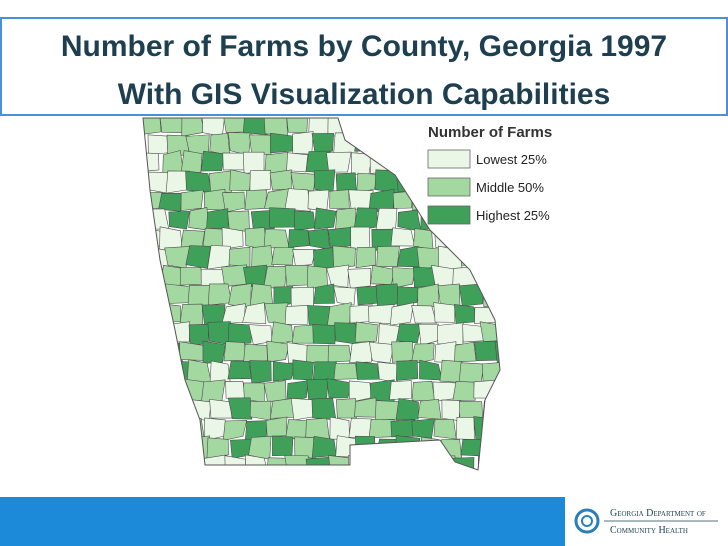 This screenshot has height=546, width=728. Describe the element at coordinates (490, 132) in the screenshot. I see `legend-title: Number of Farms` at that location.